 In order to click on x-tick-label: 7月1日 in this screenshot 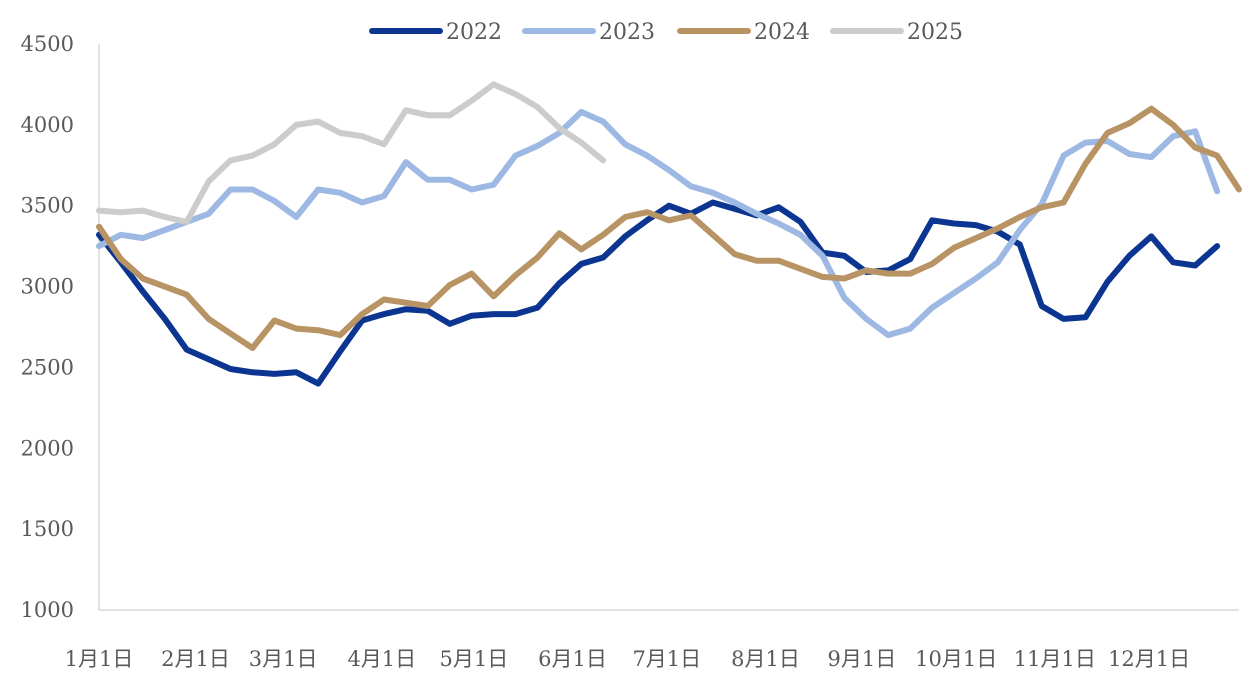, I will do `click(666, 659)`.